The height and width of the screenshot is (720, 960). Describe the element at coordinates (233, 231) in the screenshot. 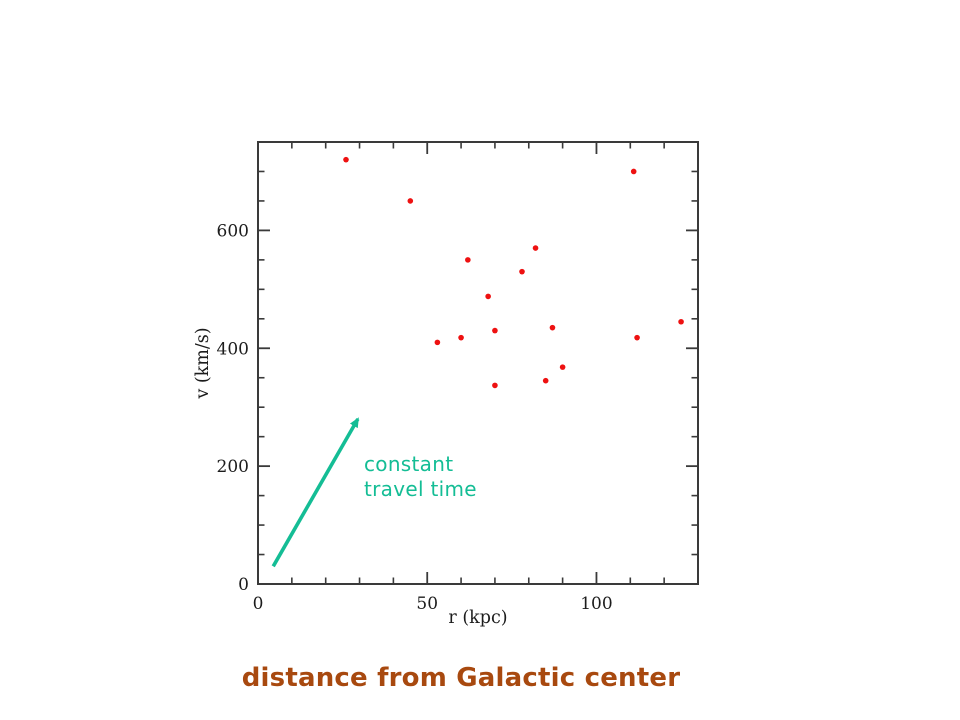

I see `y-tick-label: 600` at that location.